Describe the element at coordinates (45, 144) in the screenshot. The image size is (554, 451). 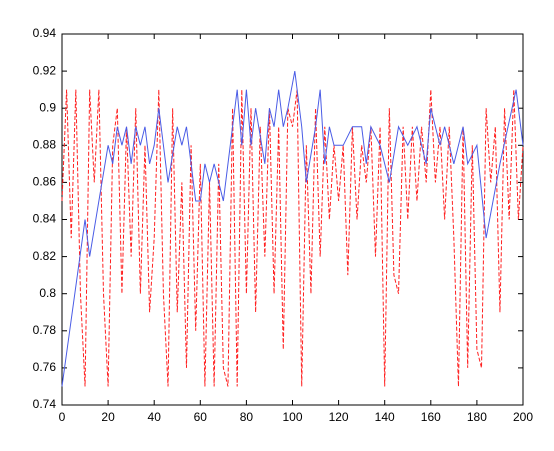
I see `y-tick-label: 0.88` at that location.